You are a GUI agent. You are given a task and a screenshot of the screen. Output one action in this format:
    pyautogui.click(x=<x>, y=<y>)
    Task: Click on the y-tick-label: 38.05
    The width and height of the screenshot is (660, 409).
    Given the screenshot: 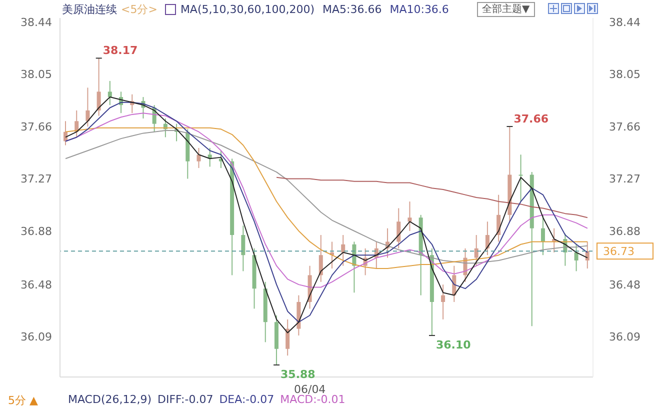 What is the action you would take?
    pyautogui.click(x=36, y=75)
    